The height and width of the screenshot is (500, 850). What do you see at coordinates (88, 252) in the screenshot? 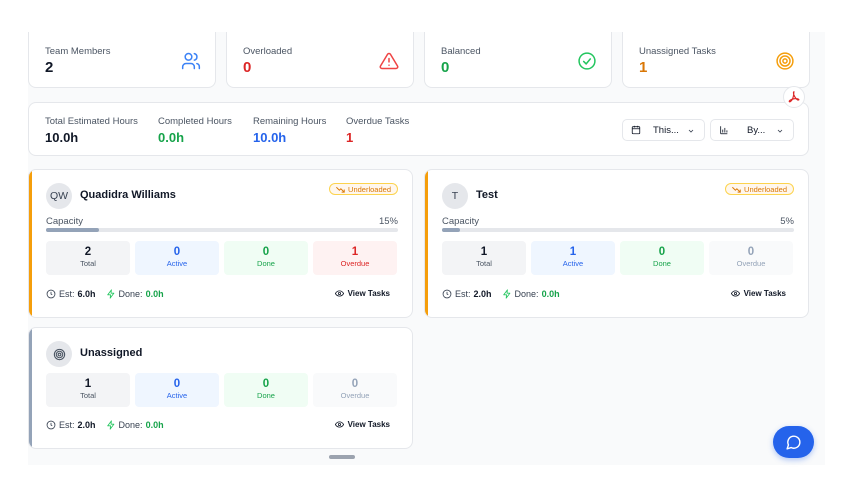
I see `tile-value: 2` at bounding box center [88, 252].